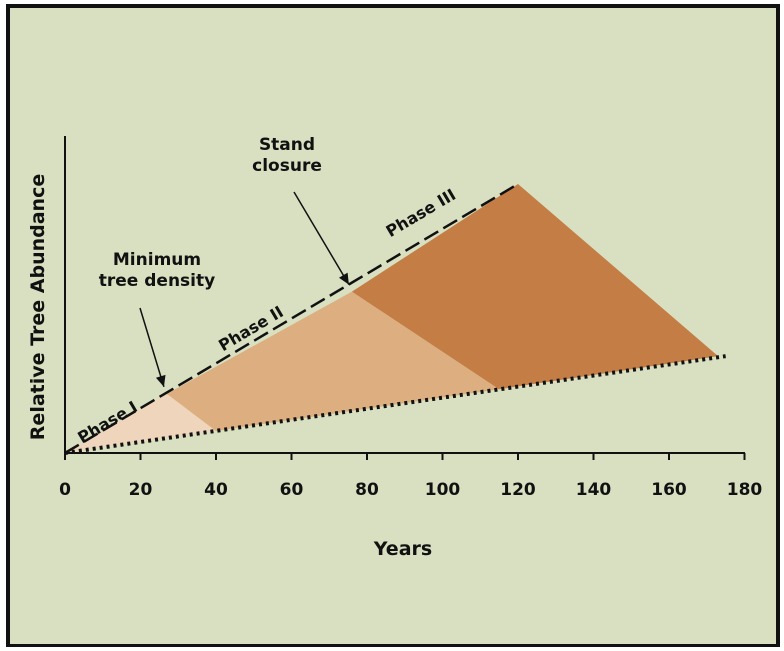  Describe the element at coordinates (518, 490) in the screenshot. I see `x-tick-label: 120` at that location.